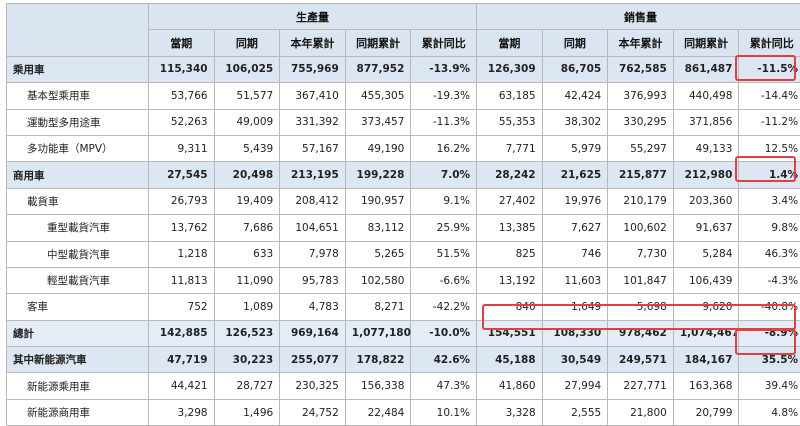 This screenshot has width=800, height=426. What do you see at coordinates (247, 148) in the screenshot?
I see `table-cell: 5,439` at bounding box center [247, 148].